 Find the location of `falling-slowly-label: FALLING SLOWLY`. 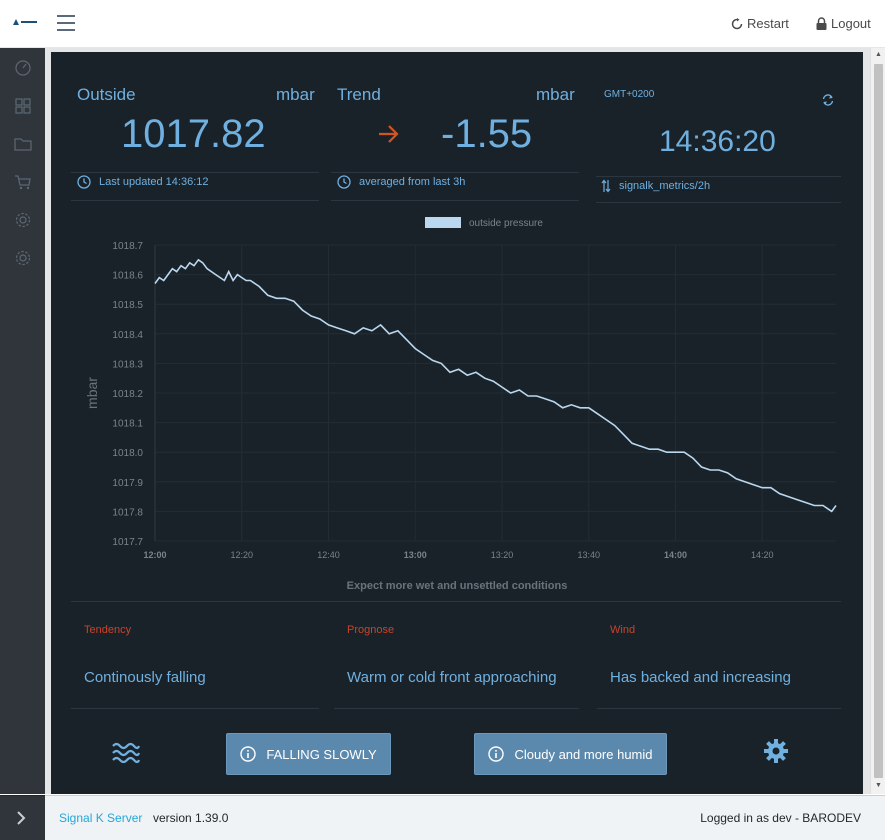

falling-slowly-label: FALLING SLOWLY is located at coordinates (321, 754).